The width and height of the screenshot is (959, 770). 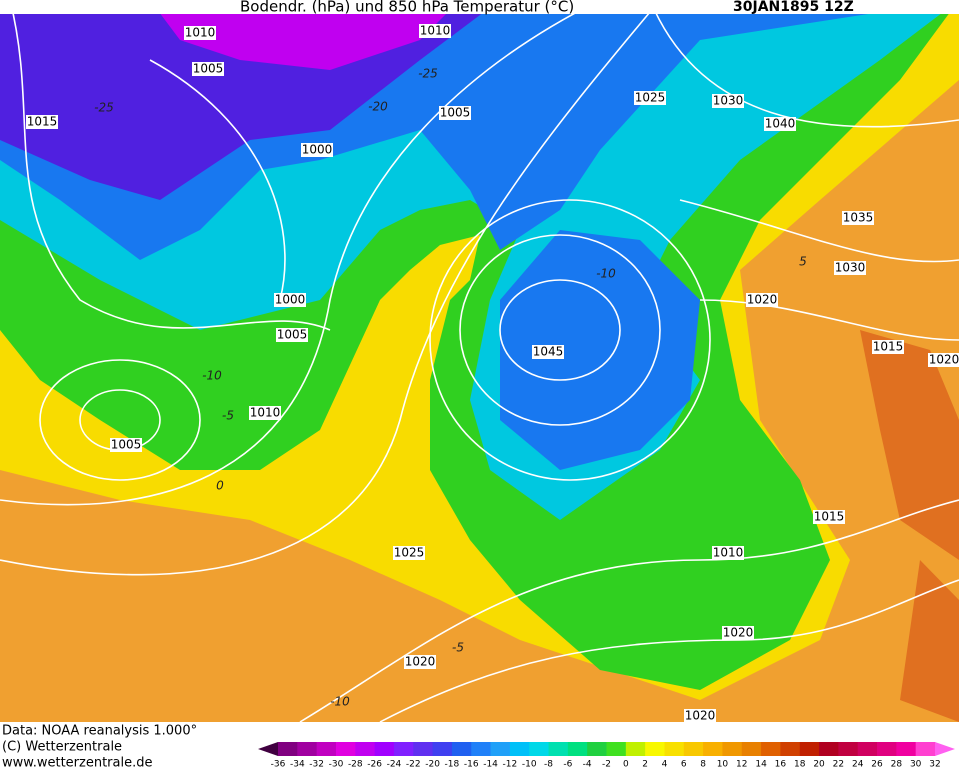 What do you see at coordinates (934, 765) in the screenshot?
I see `colorbar-tick-label: 32` at bounding box center [934, 765].